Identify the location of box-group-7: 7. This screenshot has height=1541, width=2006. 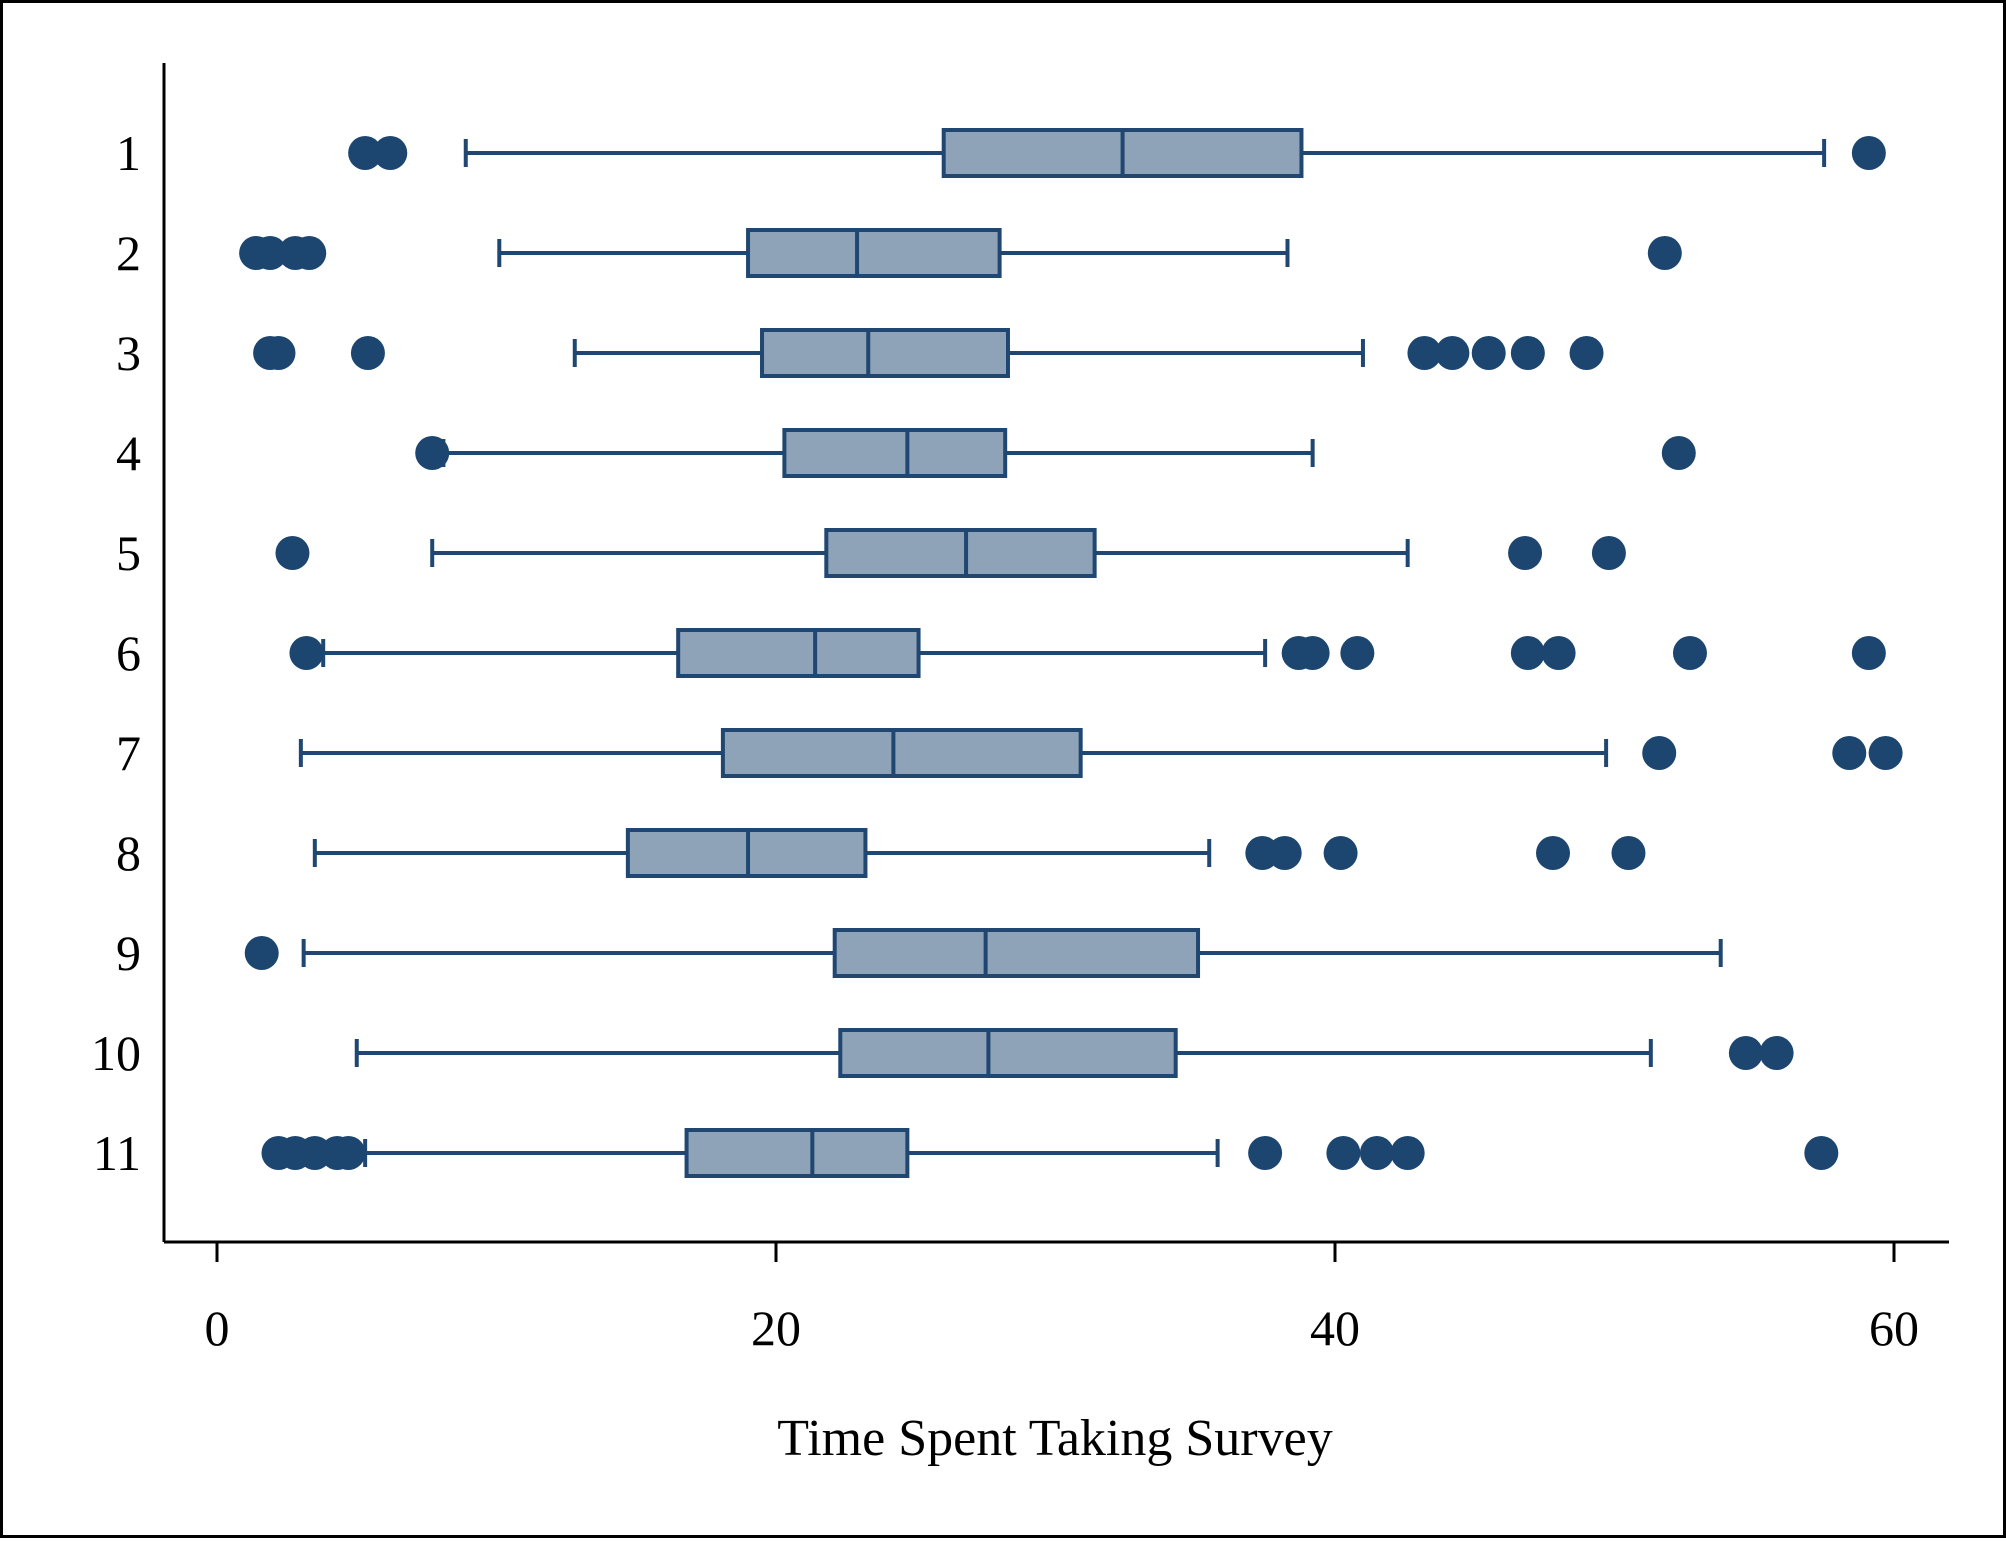
(1009, 753).